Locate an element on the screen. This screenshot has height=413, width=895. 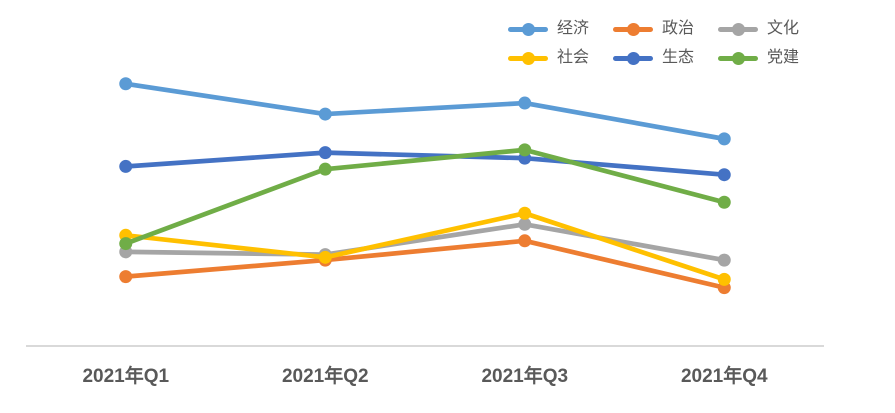
legend-label-1: 政治 is located at coordinates (678, 28).